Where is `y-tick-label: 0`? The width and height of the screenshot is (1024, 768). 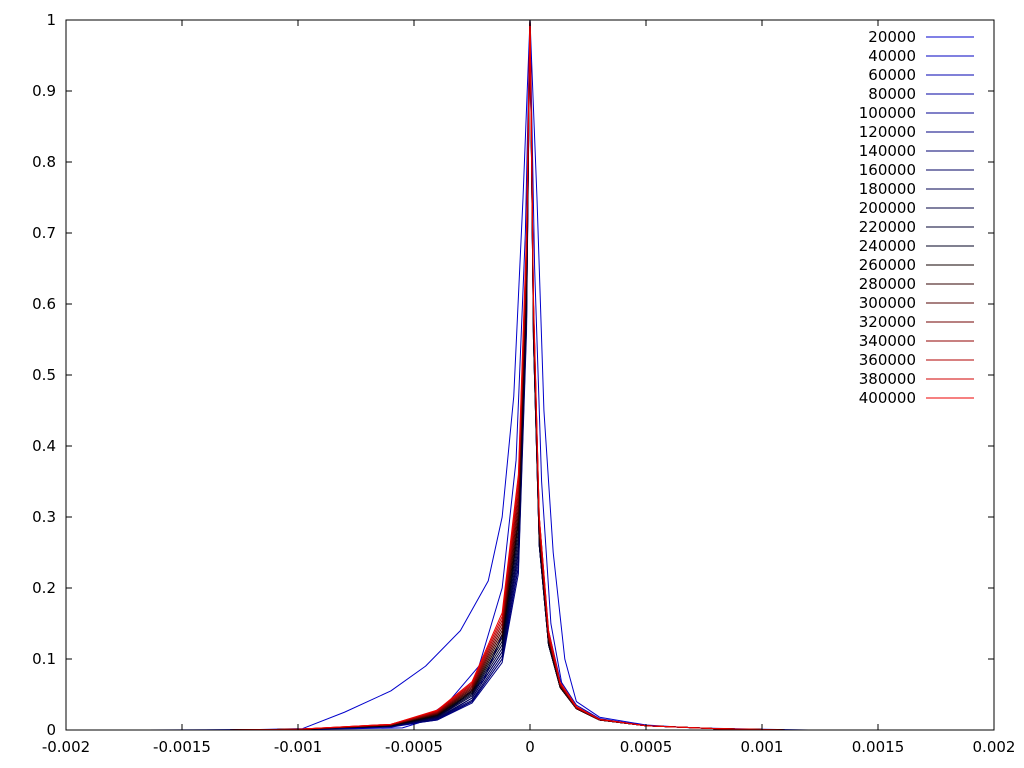 y-tick-label: 0 is located at coordinates (51, 730).